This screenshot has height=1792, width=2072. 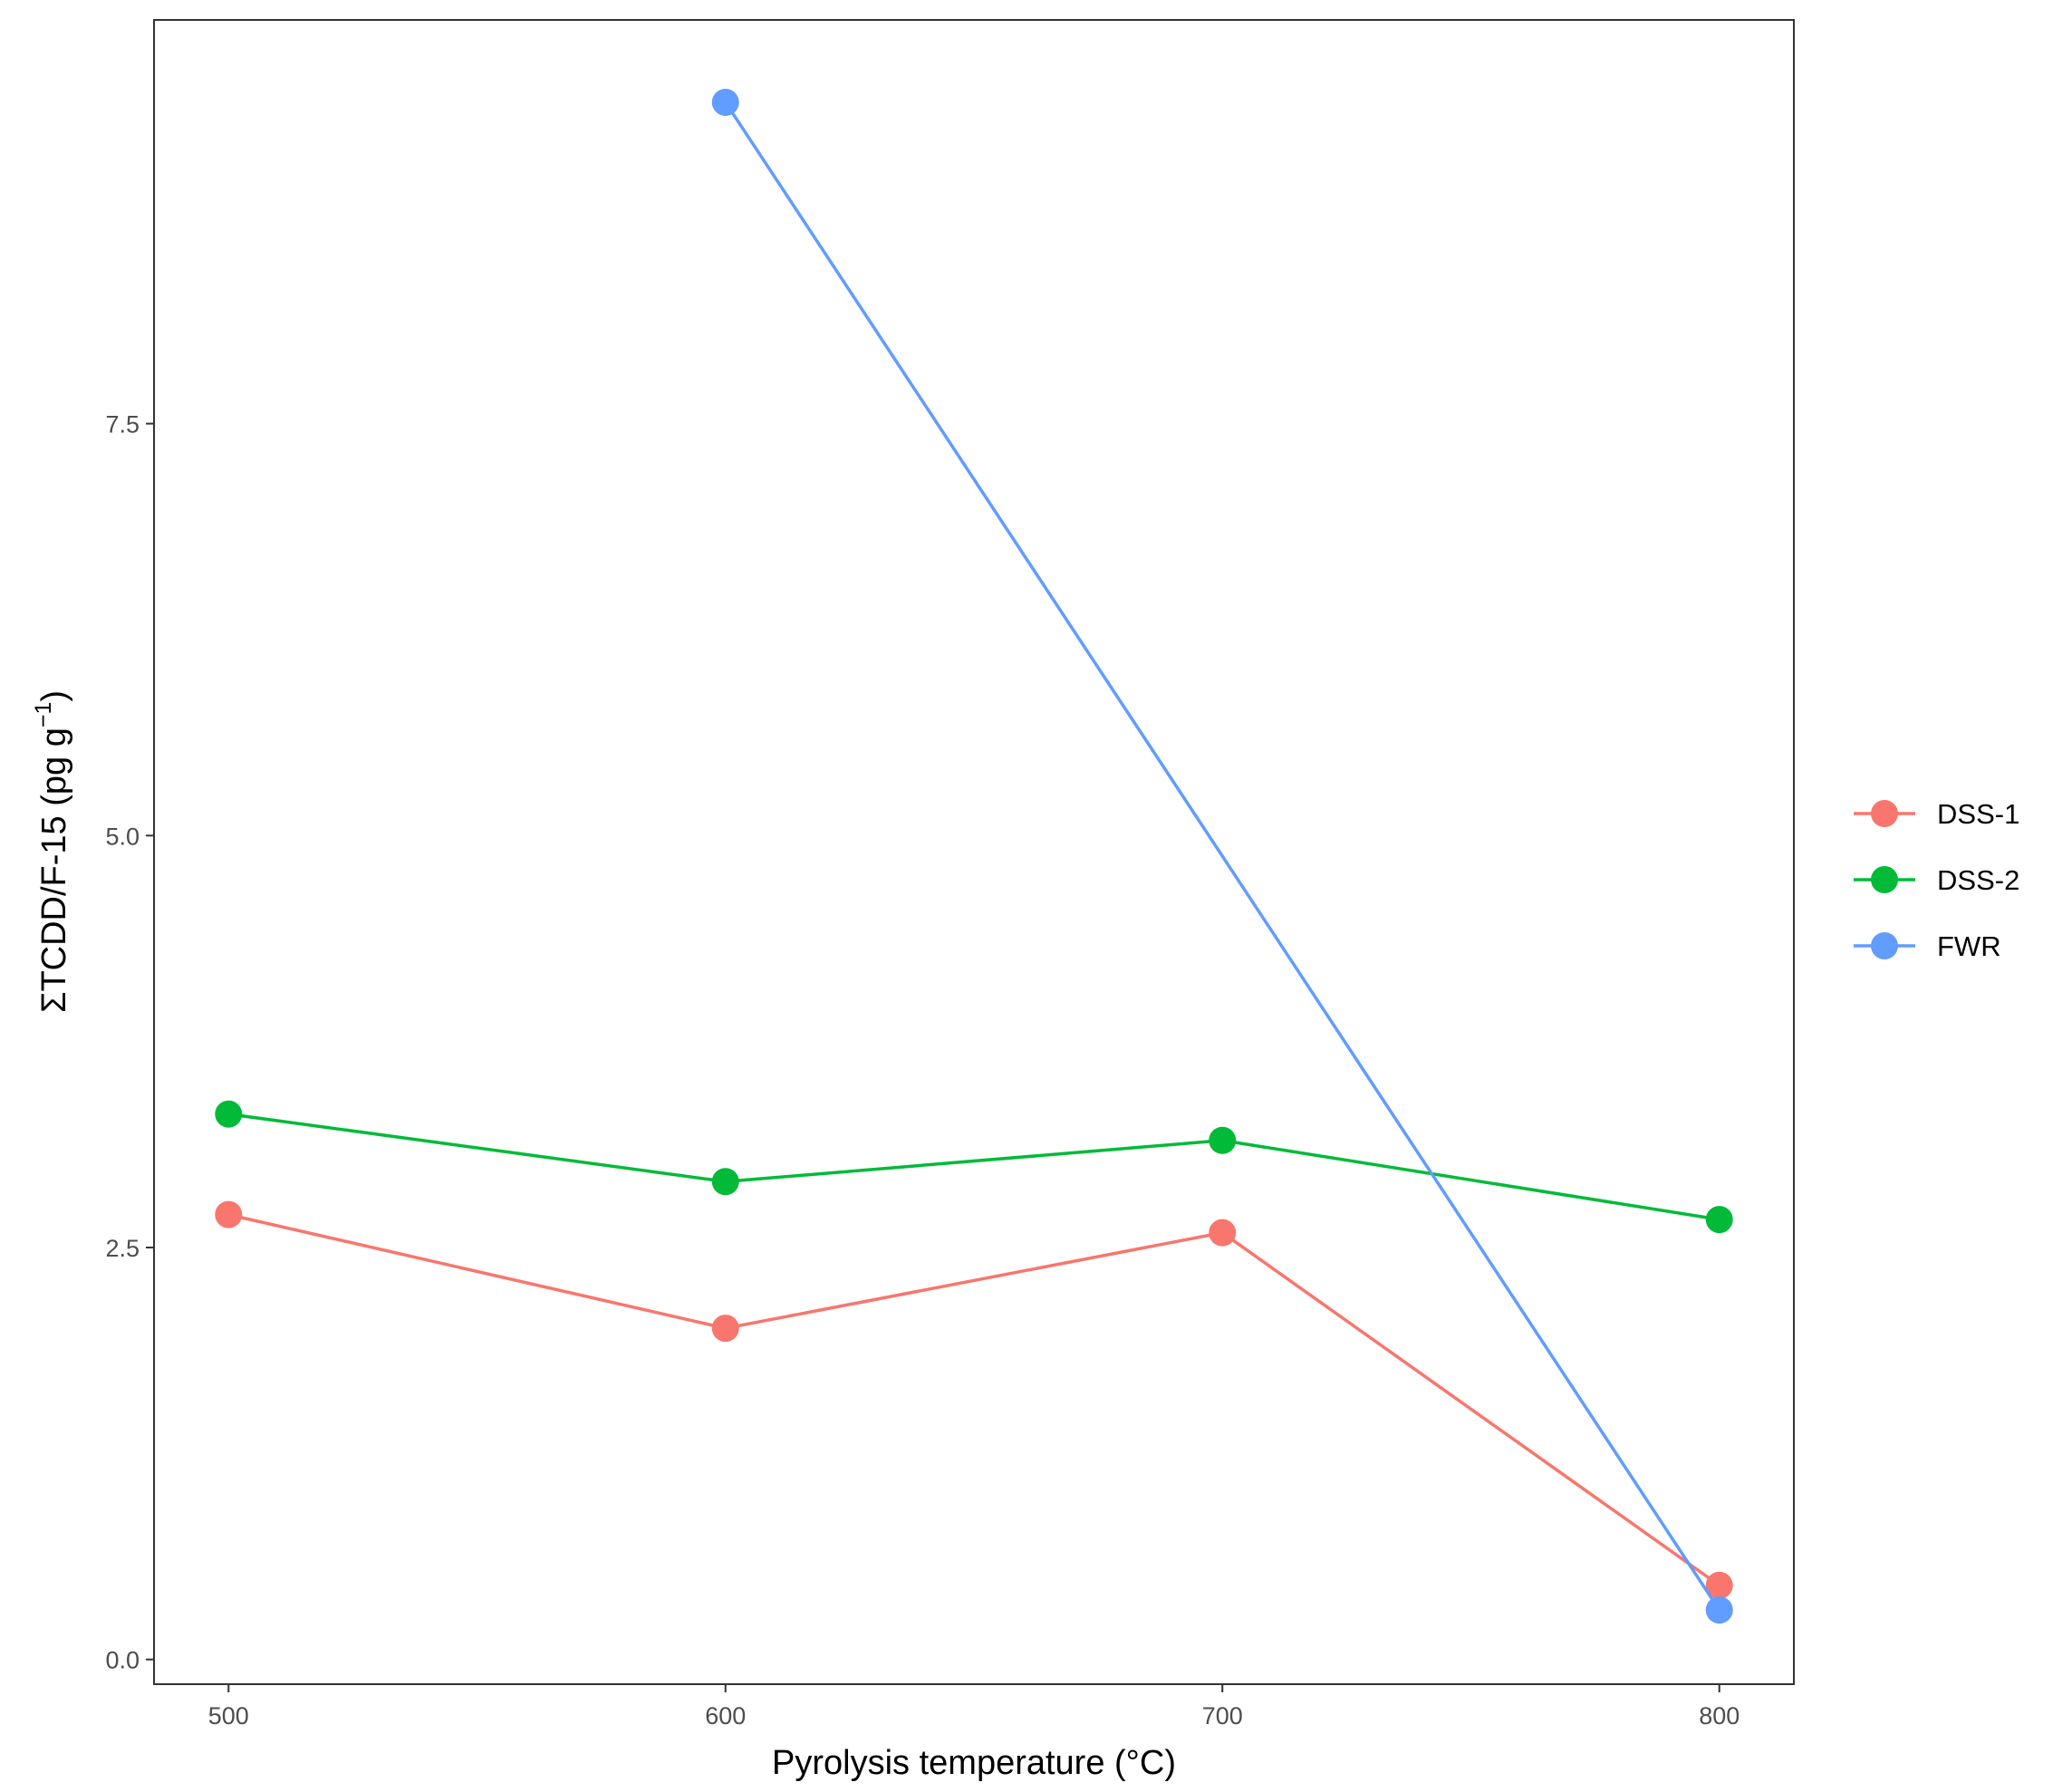 What do you see at coordinates (1927, 946) in the screenshot?
I see `legend-item-fwr: FWR` at bounding box center [1927, 946].